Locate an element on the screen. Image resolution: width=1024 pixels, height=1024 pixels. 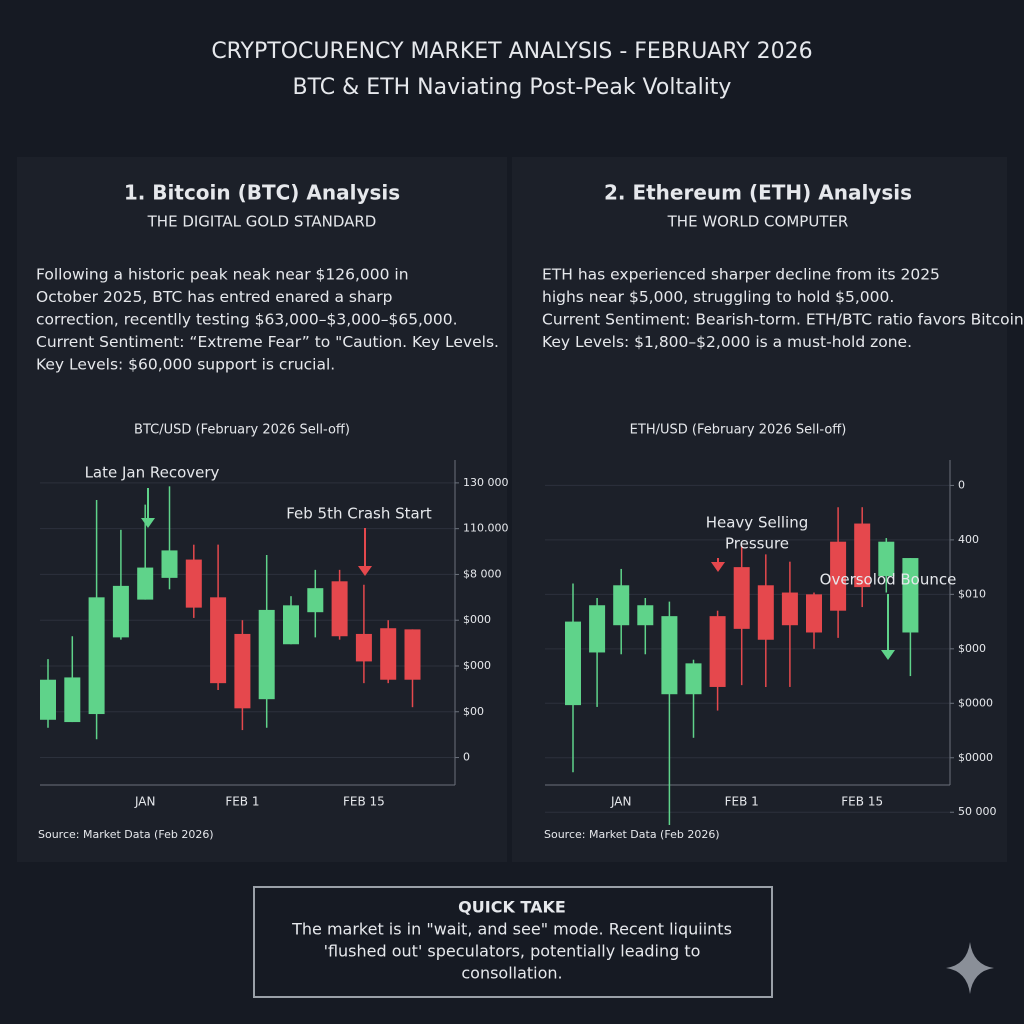
quick-take-box is located at coordinates (513, 942).